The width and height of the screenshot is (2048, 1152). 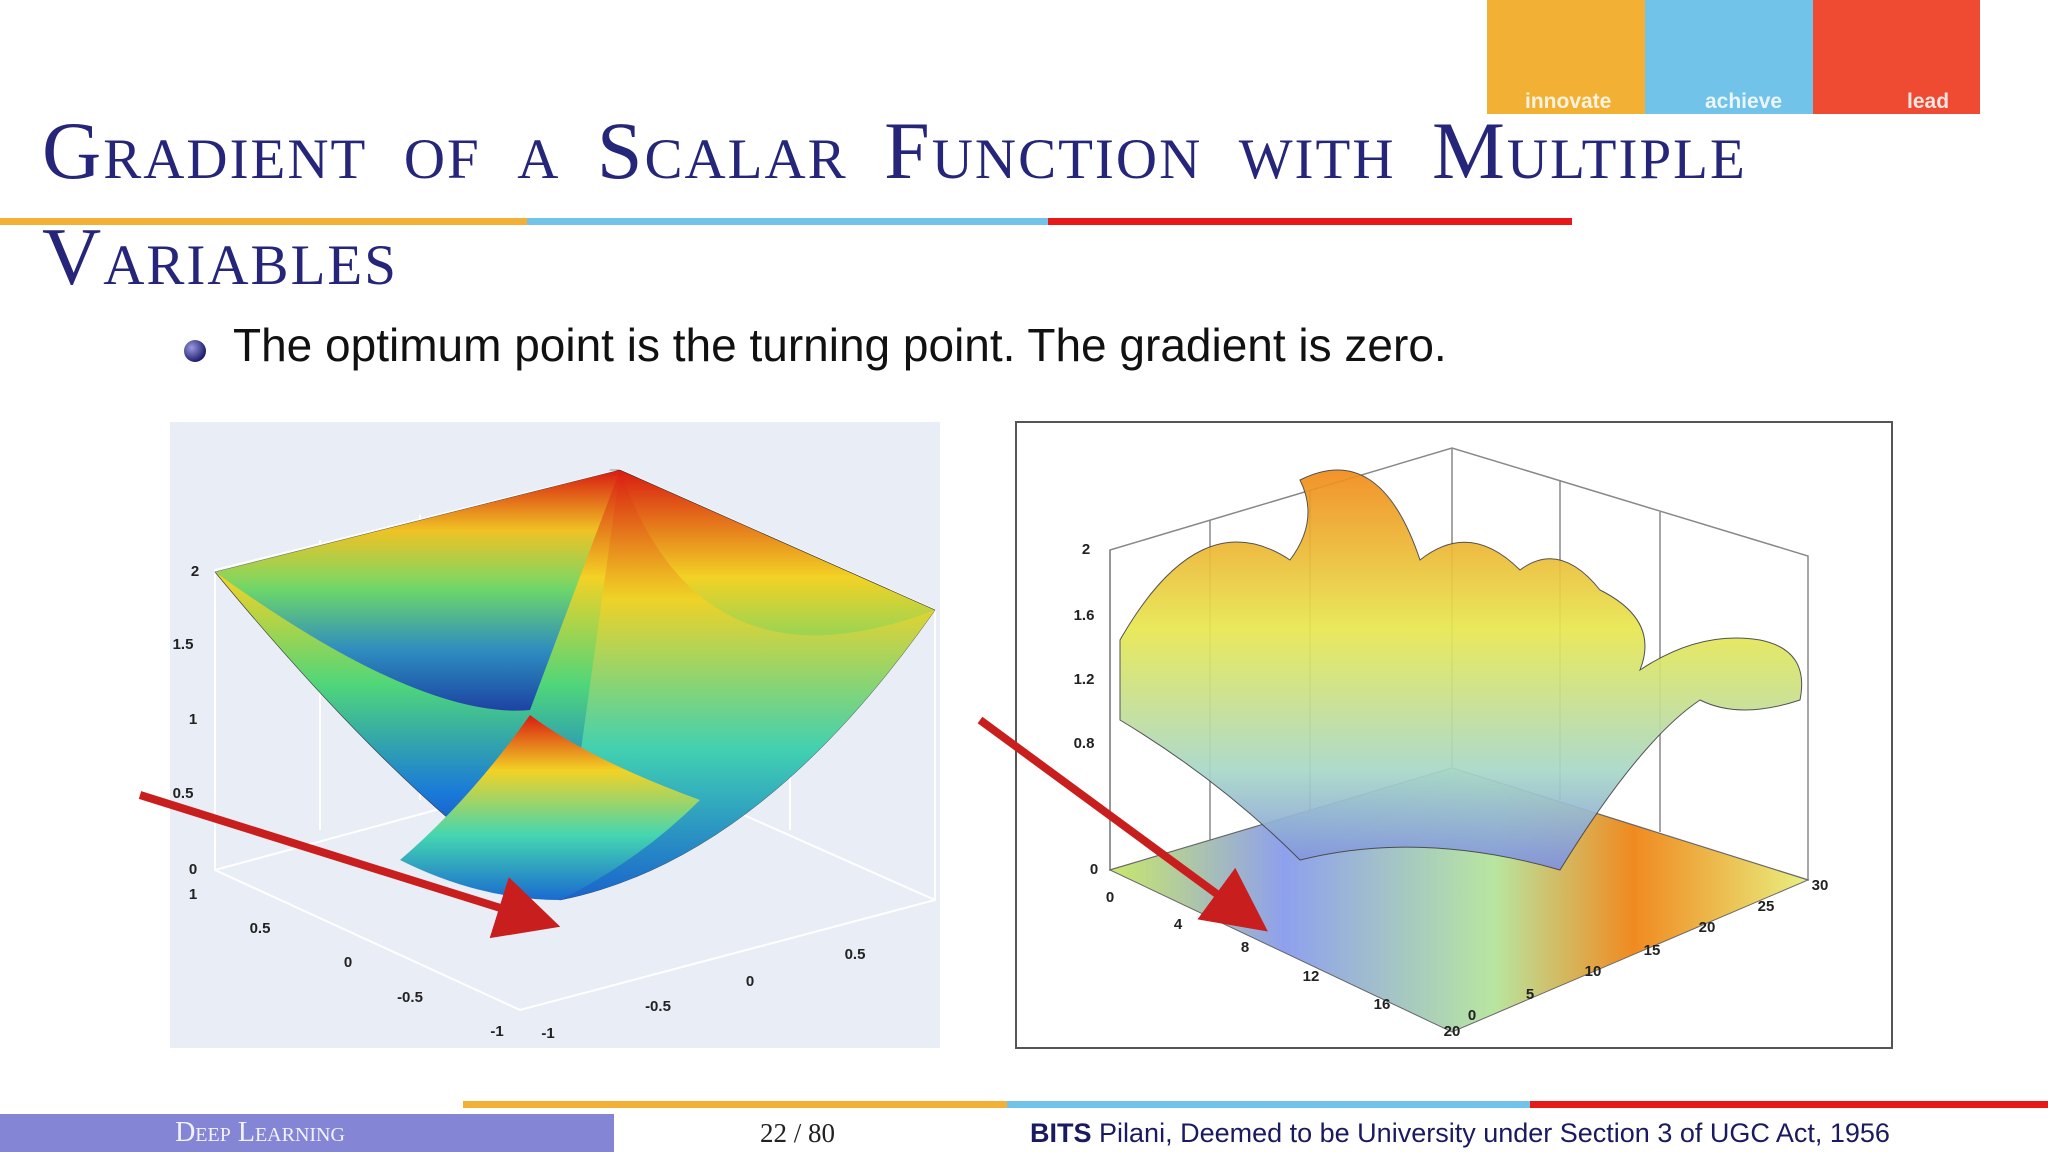 What do you see at coordinates (1178, 924) in the screenshot?
I see `tick-label: 4` at bounding box center [1178, 924].